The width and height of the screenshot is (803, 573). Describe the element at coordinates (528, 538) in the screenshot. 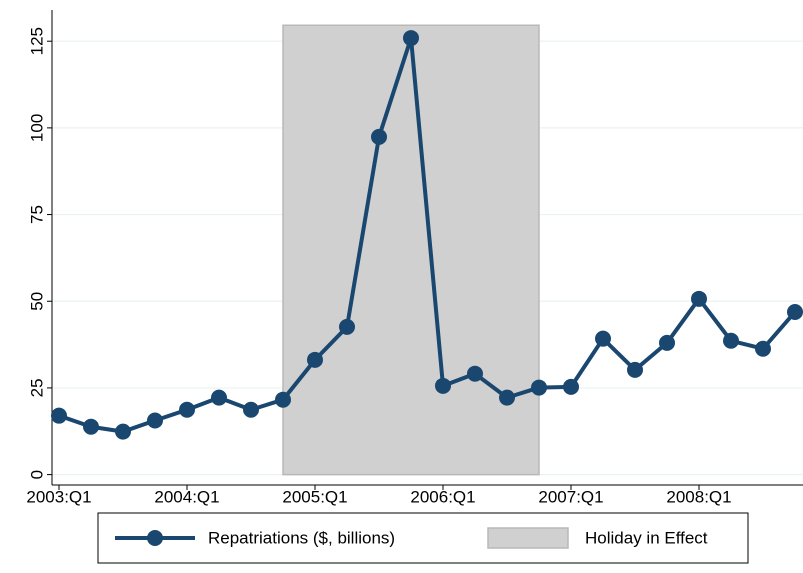

I see `legend-swatch` at that location.